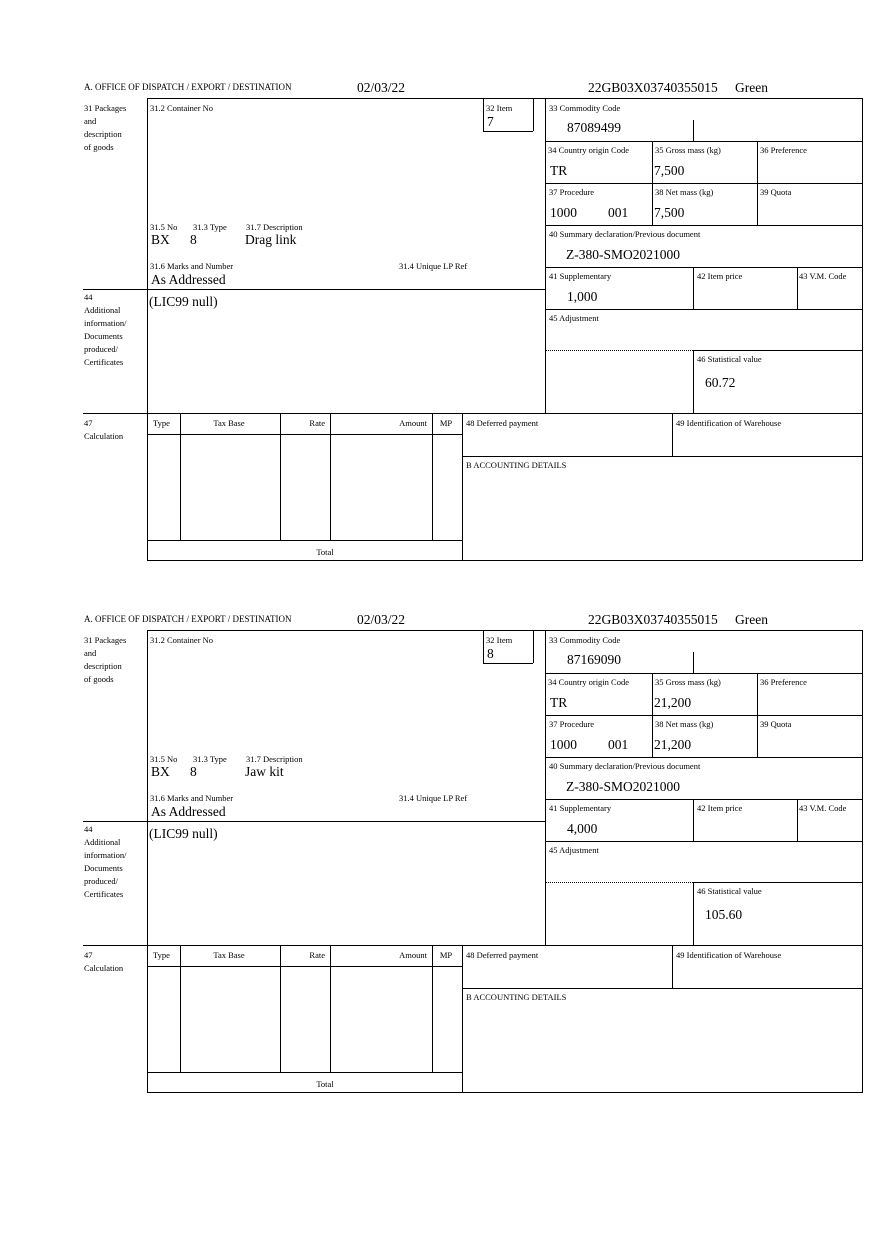 This screenshot has width=882, height=1250. What do you see at coordinates (193, 239) in the screenshot?
I see `packages-type: 8` at bounding box center [193, 239].